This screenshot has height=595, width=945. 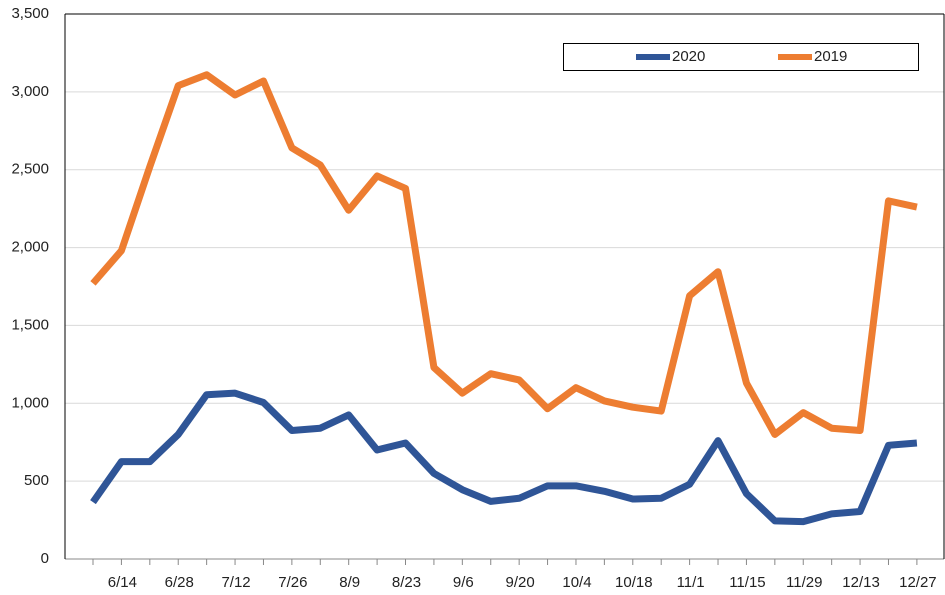 What do you see at coordinates (406, 582) in the screenshot?
I see `x-tick-label: 8/23` at bounding box center [406, 582].